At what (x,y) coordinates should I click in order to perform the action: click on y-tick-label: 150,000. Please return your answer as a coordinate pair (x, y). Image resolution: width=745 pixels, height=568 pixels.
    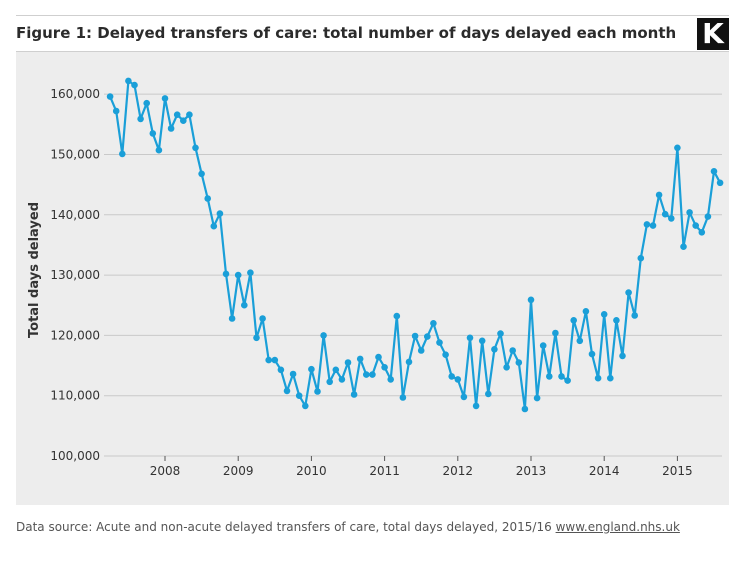
    Looking at the image, I should click on (75, 154).